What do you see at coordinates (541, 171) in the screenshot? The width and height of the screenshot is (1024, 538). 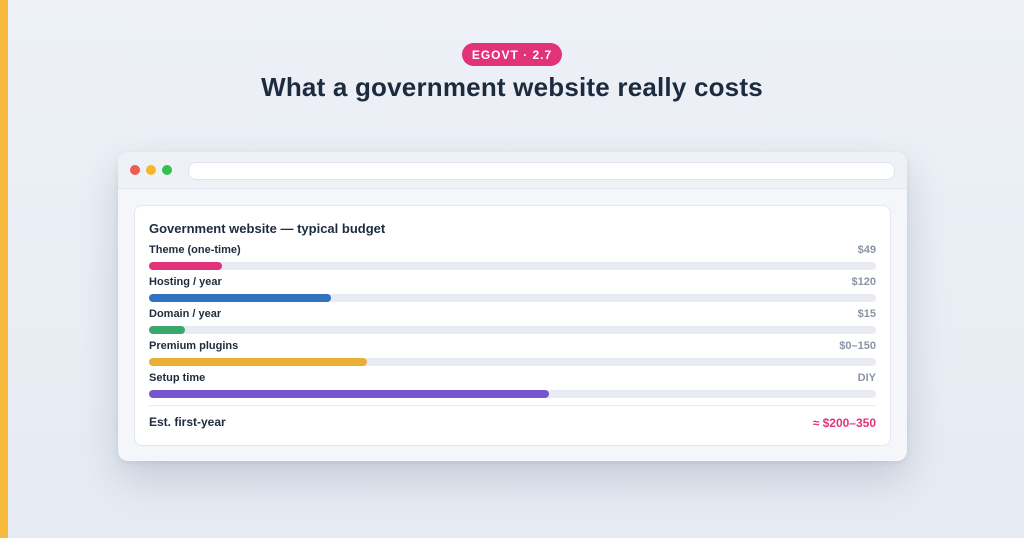 I see `address-bar` at bounding box center [541, 171].